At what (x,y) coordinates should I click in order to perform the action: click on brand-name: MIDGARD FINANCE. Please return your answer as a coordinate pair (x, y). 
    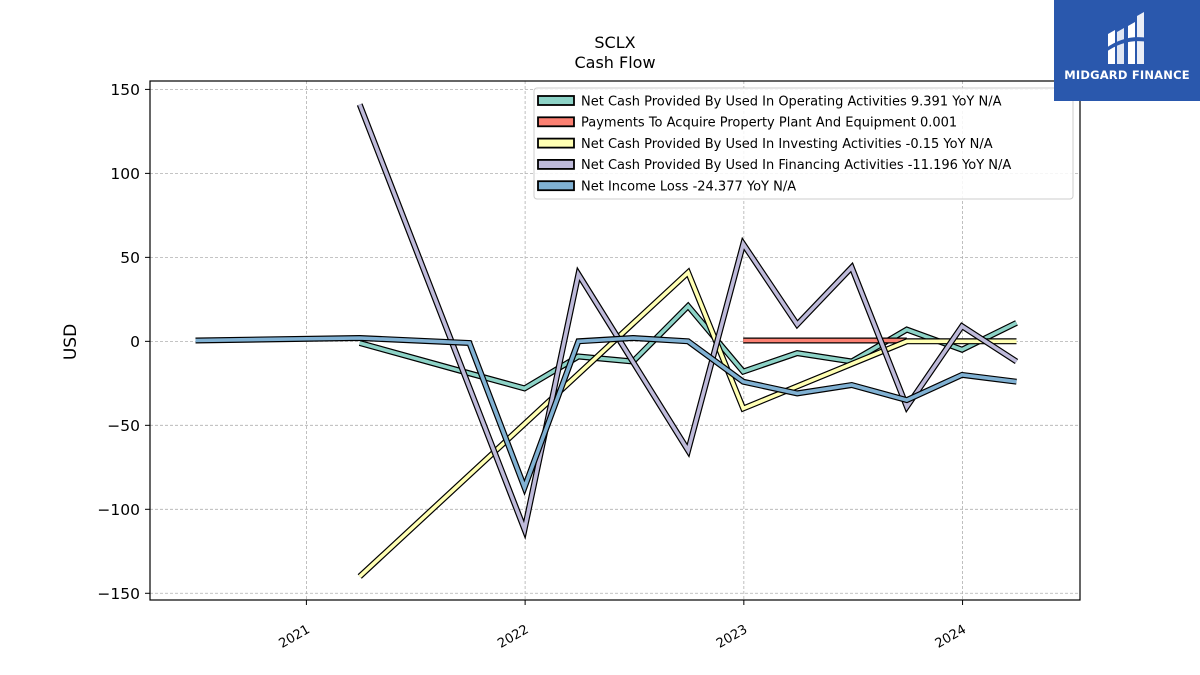
    Looking at the image, I should click on (1127, 75).